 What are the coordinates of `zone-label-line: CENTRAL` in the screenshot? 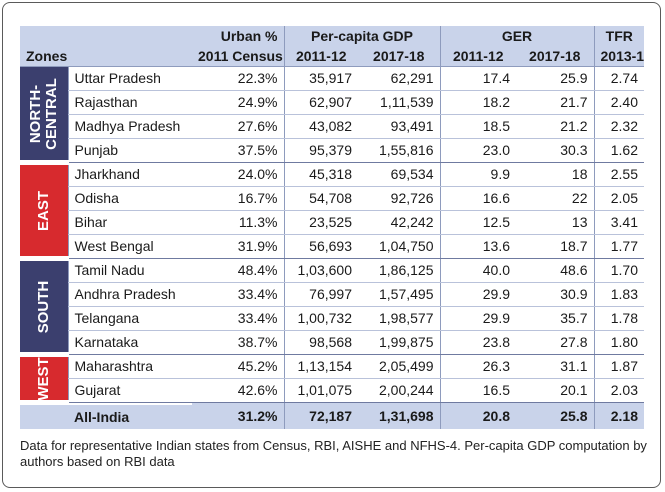 It's located at (51, 113).